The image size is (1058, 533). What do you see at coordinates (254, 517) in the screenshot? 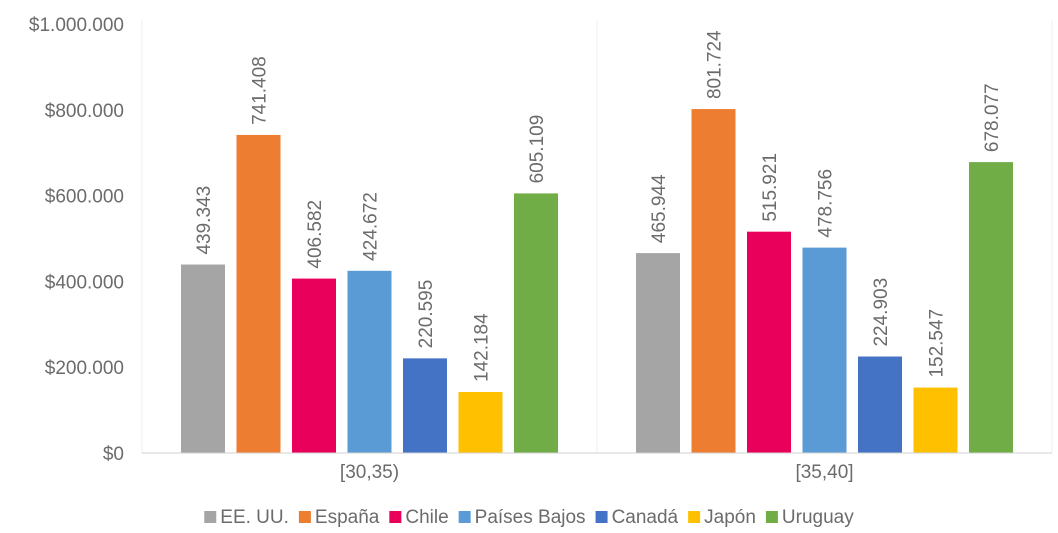
I see `legend-label: EE. UU.` at bounding box center [254, 517].